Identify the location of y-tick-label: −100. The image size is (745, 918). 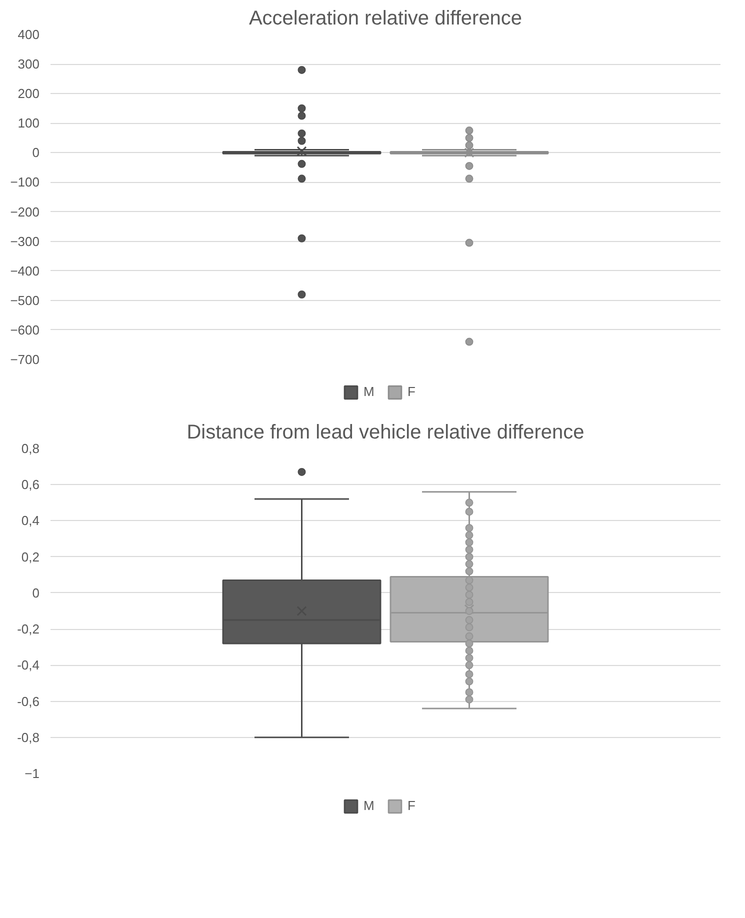
(25, 182).